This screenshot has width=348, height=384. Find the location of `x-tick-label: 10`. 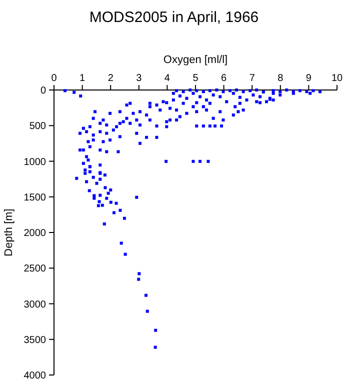

x-tick-label: 10 is located at coordinates (337, 78).